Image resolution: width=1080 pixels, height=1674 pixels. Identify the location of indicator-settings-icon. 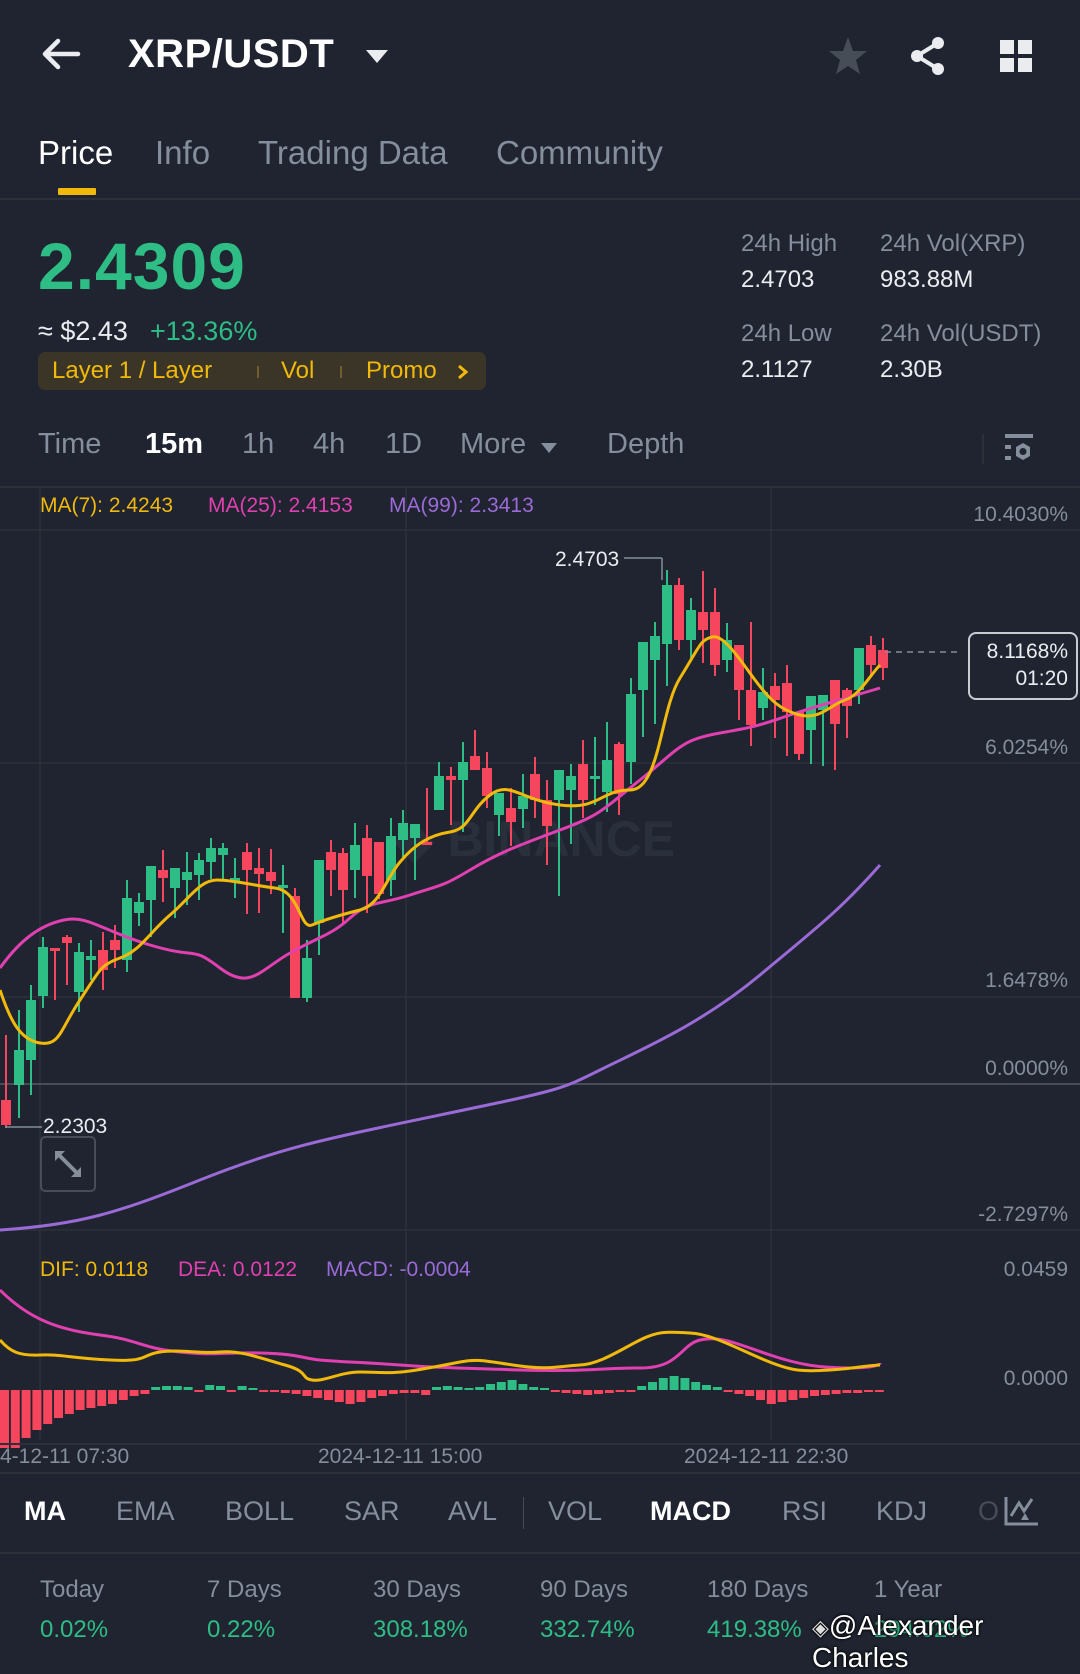
(1022, 1511).